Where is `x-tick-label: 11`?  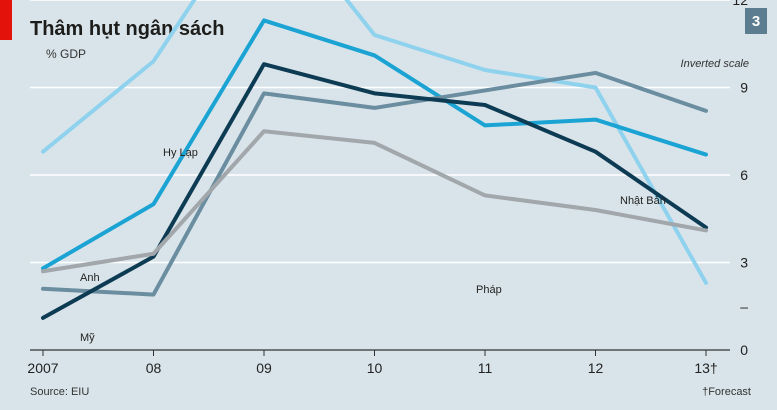 x-tick-label: 11 is located at coordinates (485, 368).